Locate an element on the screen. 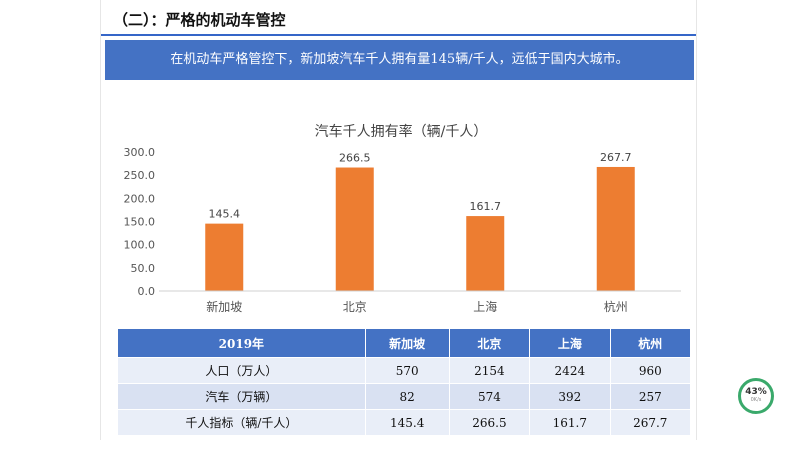  progress-percent: 43% is located at coordinates (756, 392).